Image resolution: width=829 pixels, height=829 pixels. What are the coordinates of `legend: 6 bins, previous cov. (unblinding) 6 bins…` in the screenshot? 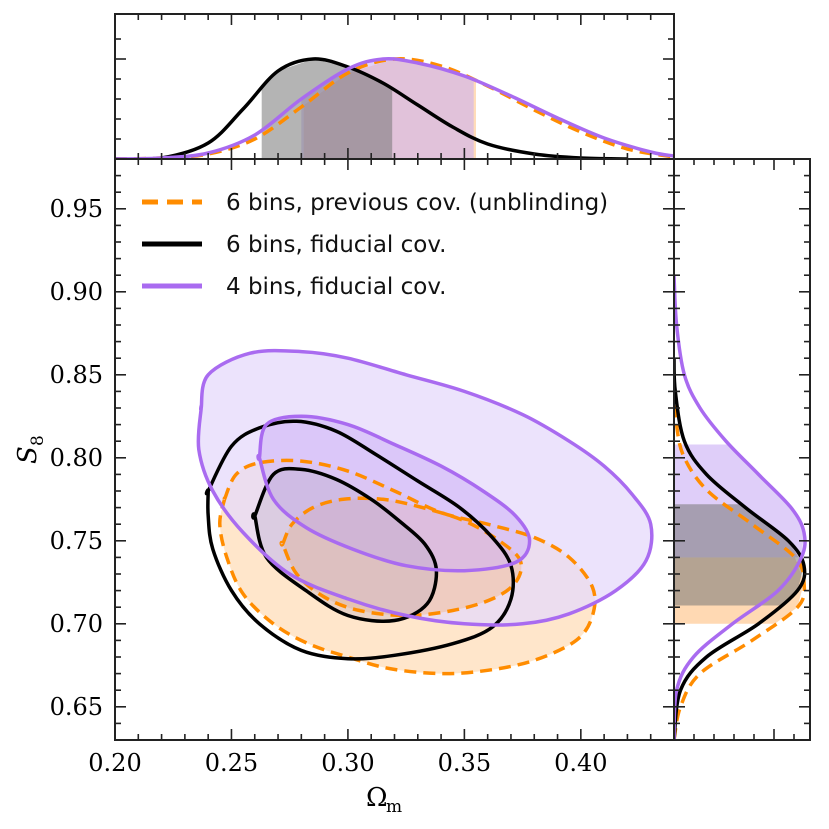 It's located at (375, 245).